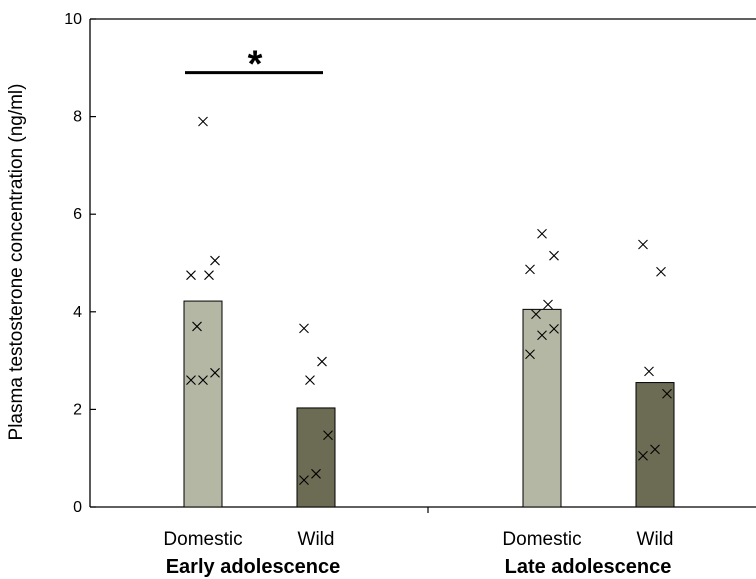 The image size is (756, 579). What do you see at coordinates (73, 19) in the screenshot?
I see `y-tick-label: 10` at bounding box center [73, 19].